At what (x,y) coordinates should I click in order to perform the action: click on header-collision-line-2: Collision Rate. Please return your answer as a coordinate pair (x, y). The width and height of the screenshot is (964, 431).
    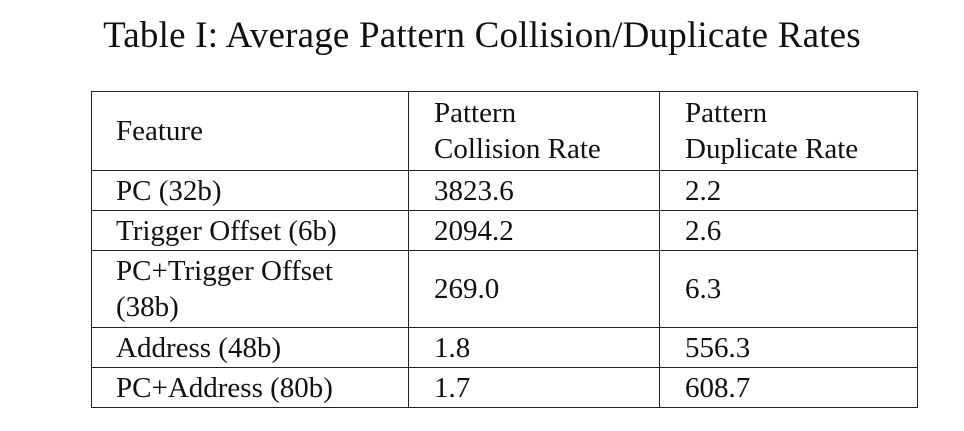
    Looking at the image, I should click on (517, 149).